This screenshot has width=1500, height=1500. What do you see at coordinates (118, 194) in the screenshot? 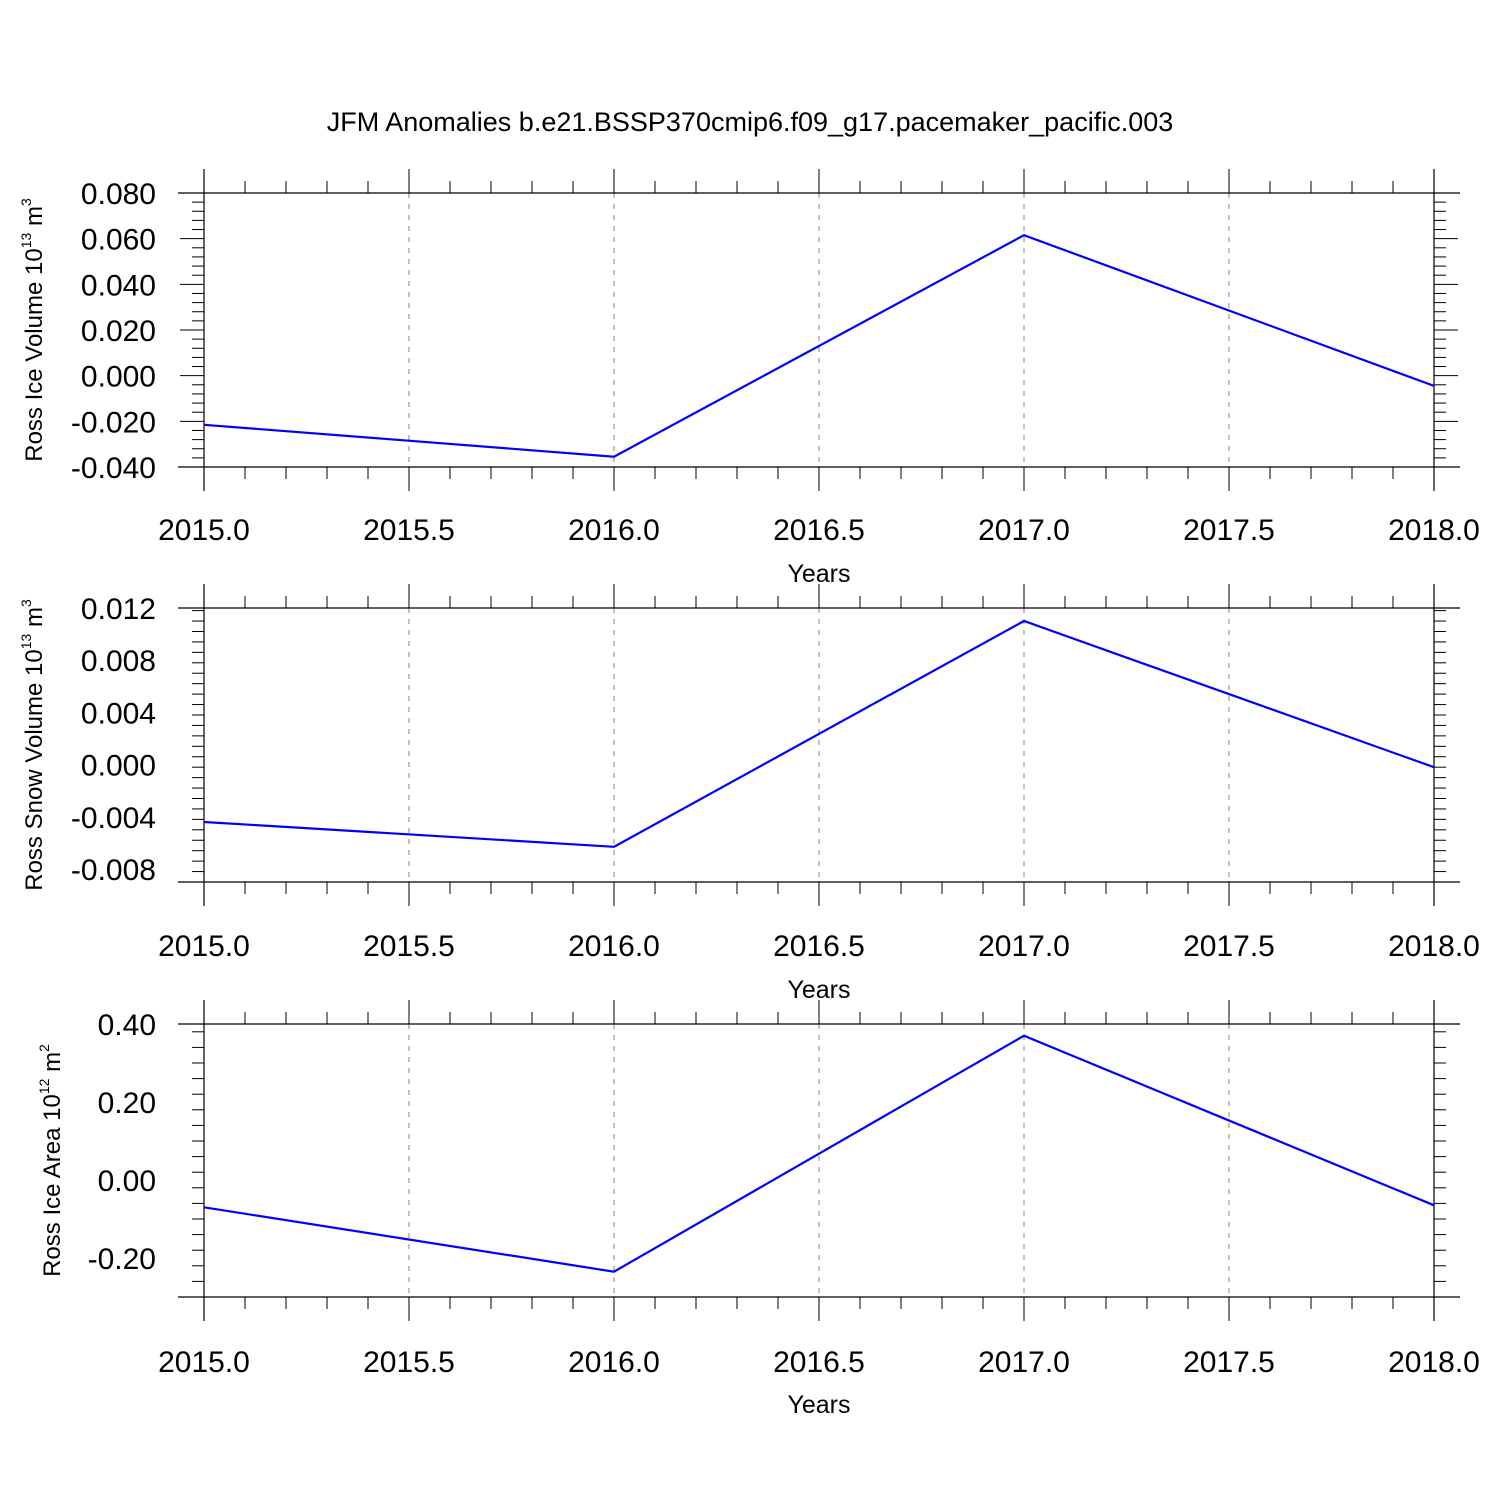
I see `y-tick-label: 0.080` at bounding box center [118, 194].